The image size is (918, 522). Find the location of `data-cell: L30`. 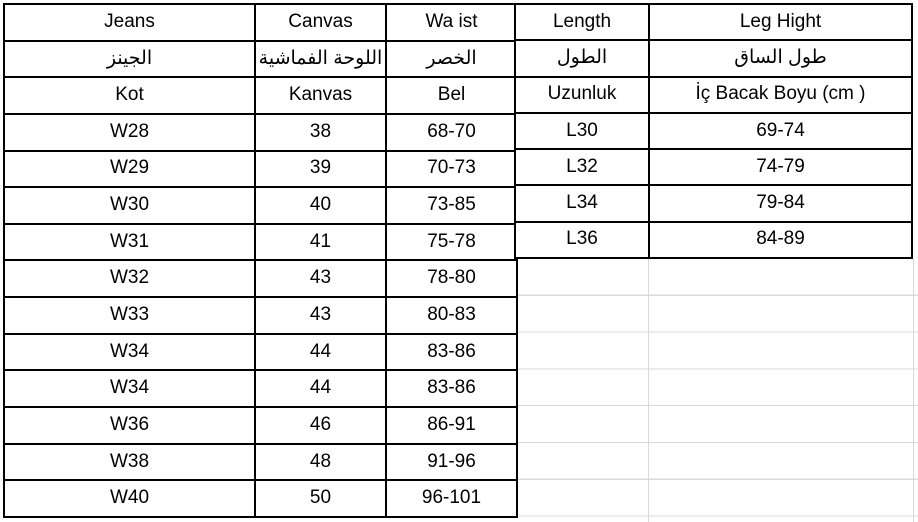

data-cell: L30 is located at coordinates (582, 131).